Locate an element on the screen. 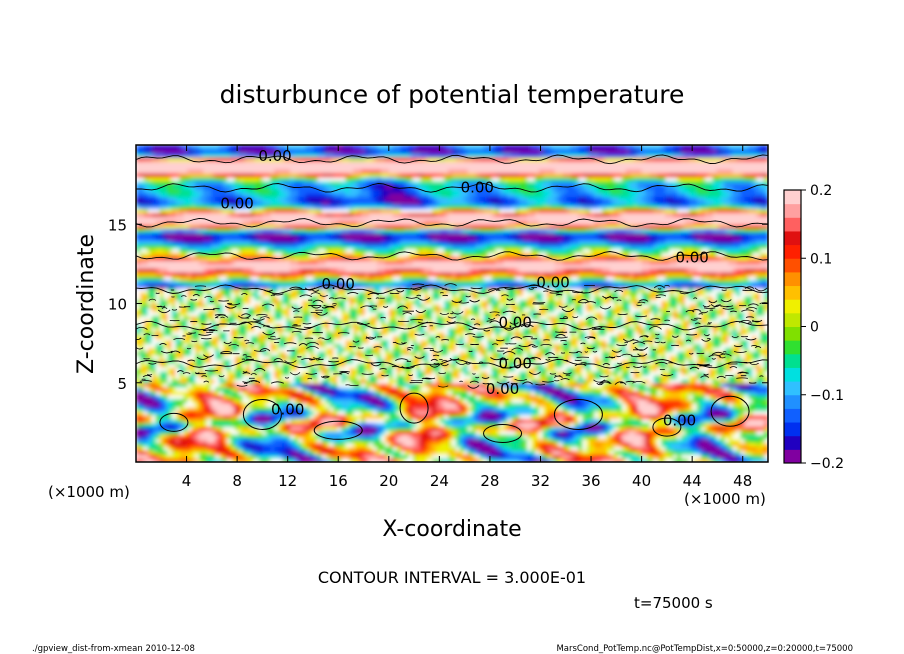  x-tick-label: 32 is located at coordinates (540, 481).